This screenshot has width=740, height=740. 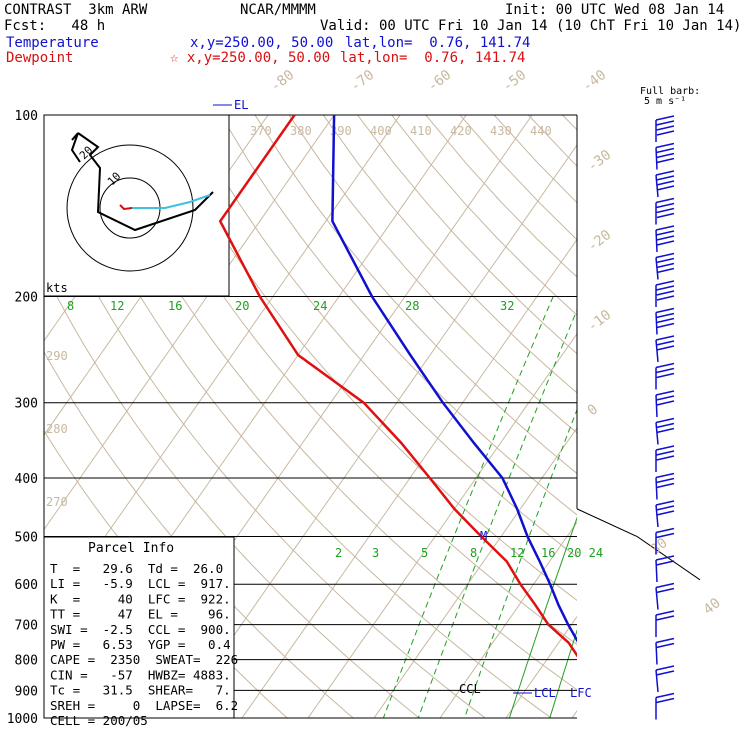 What do you see at coordinates (338, 553) in the screenshot?
I see `mixing-ratio-label: 2` at bounding box center [338, 553].